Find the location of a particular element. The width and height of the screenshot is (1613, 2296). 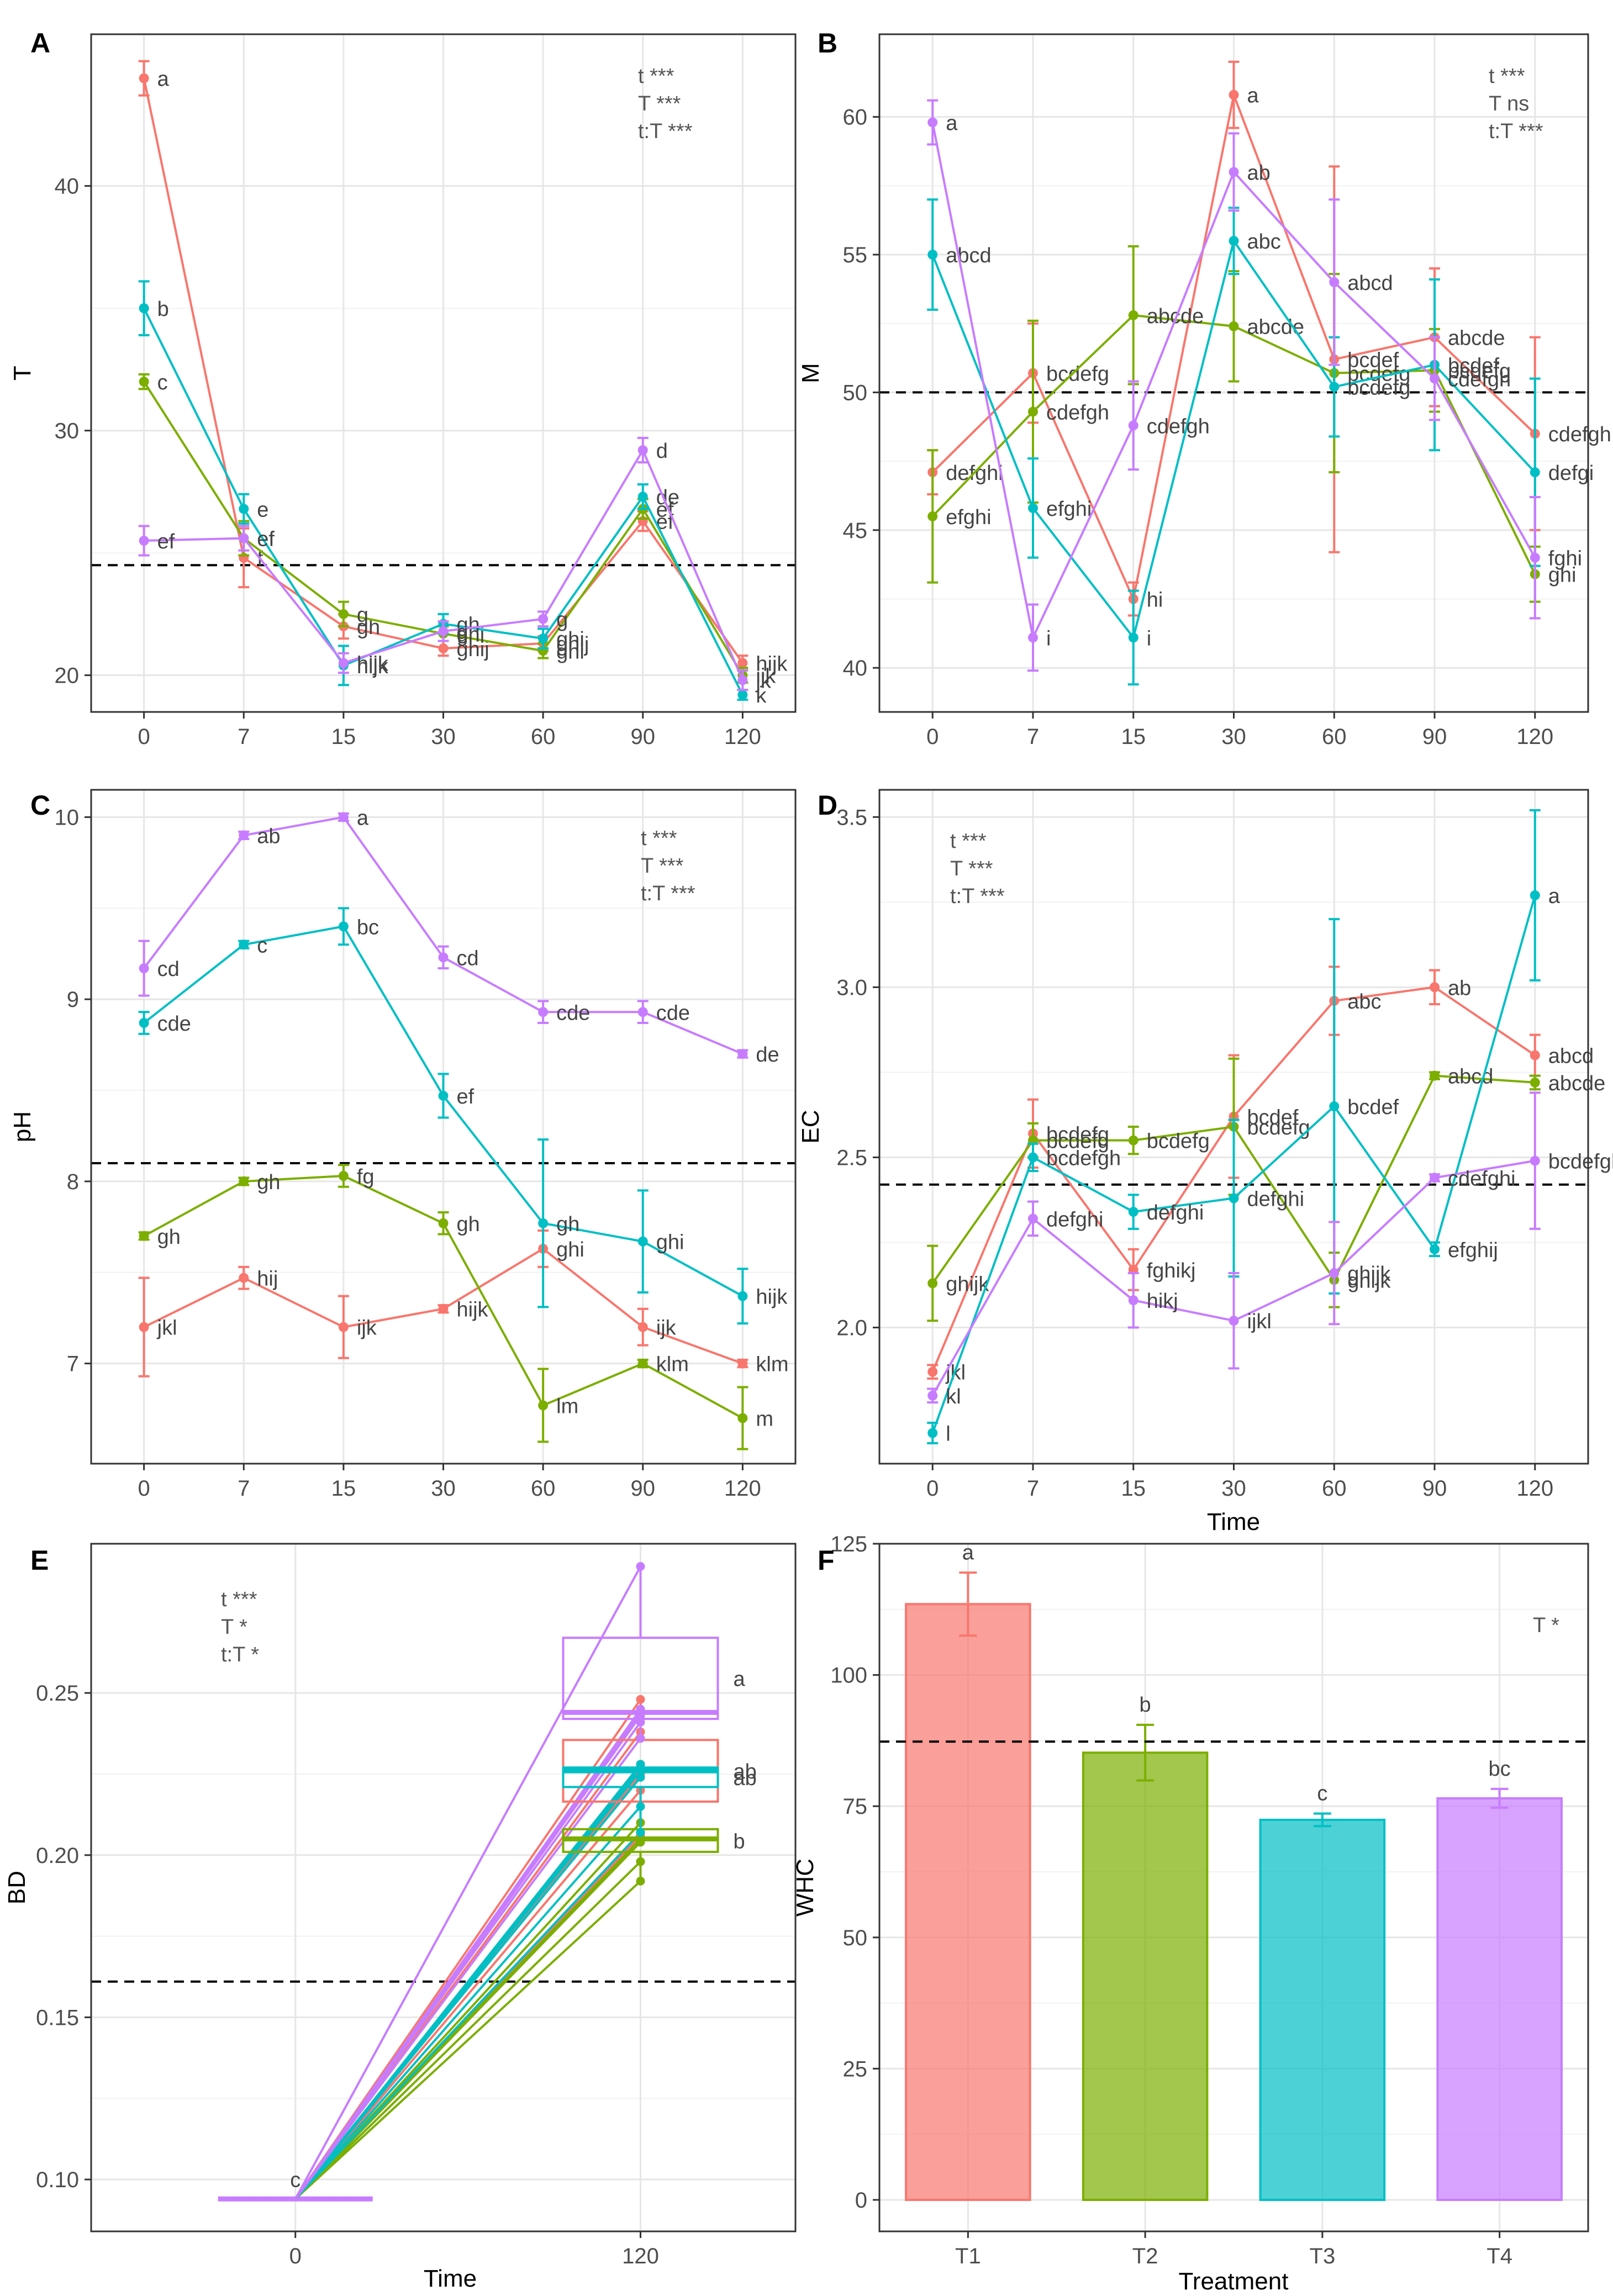

significance-letter: bcdefg is located at coordinates (1279, 1127).